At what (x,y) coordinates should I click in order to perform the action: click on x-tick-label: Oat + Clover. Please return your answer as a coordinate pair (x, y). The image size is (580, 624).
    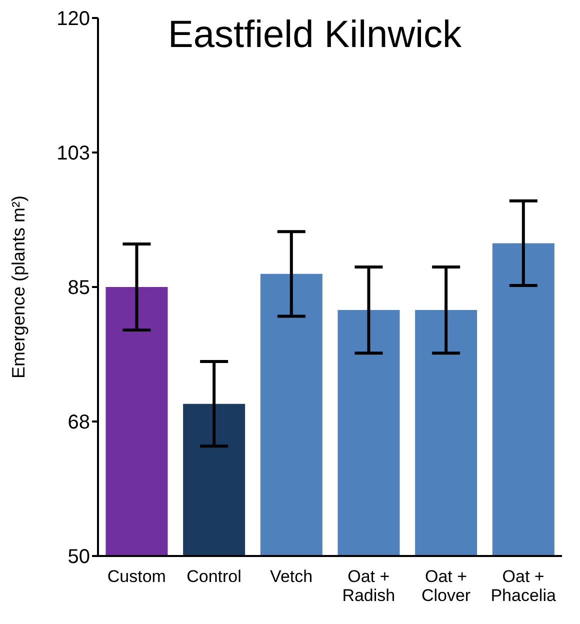
    Looking at the image, I should click on (446, 586).